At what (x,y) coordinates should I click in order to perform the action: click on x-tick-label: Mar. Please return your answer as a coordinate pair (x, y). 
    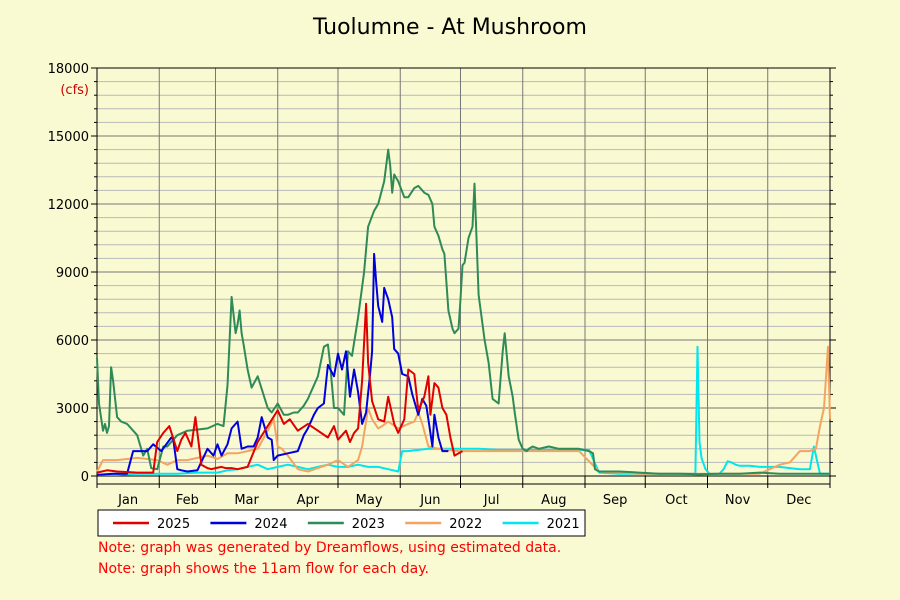
    Looking at the image, I should click on (246, 500).